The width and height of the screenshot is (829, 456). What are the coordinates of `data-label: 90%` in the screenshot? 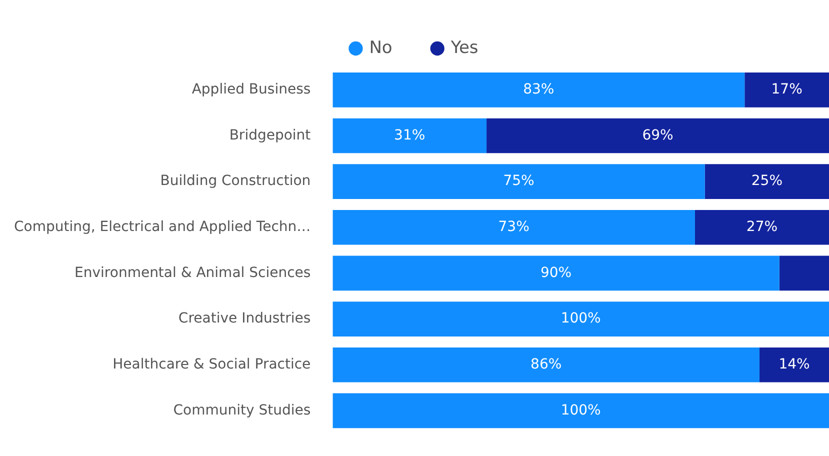 It's located at (556, 272).